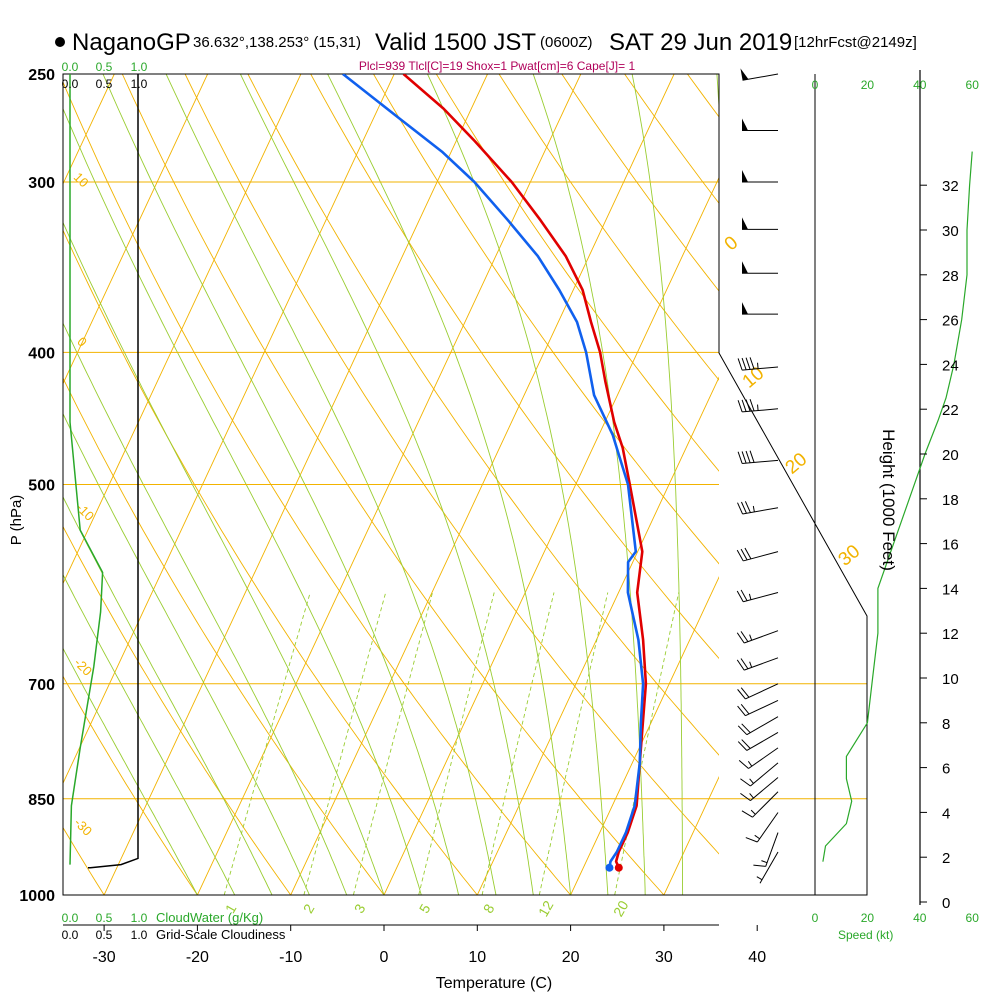  What do you see at coordinates (571, 957) in the screenshot?
I see `x-tick-label: 20` at bounding box center [571, 957].